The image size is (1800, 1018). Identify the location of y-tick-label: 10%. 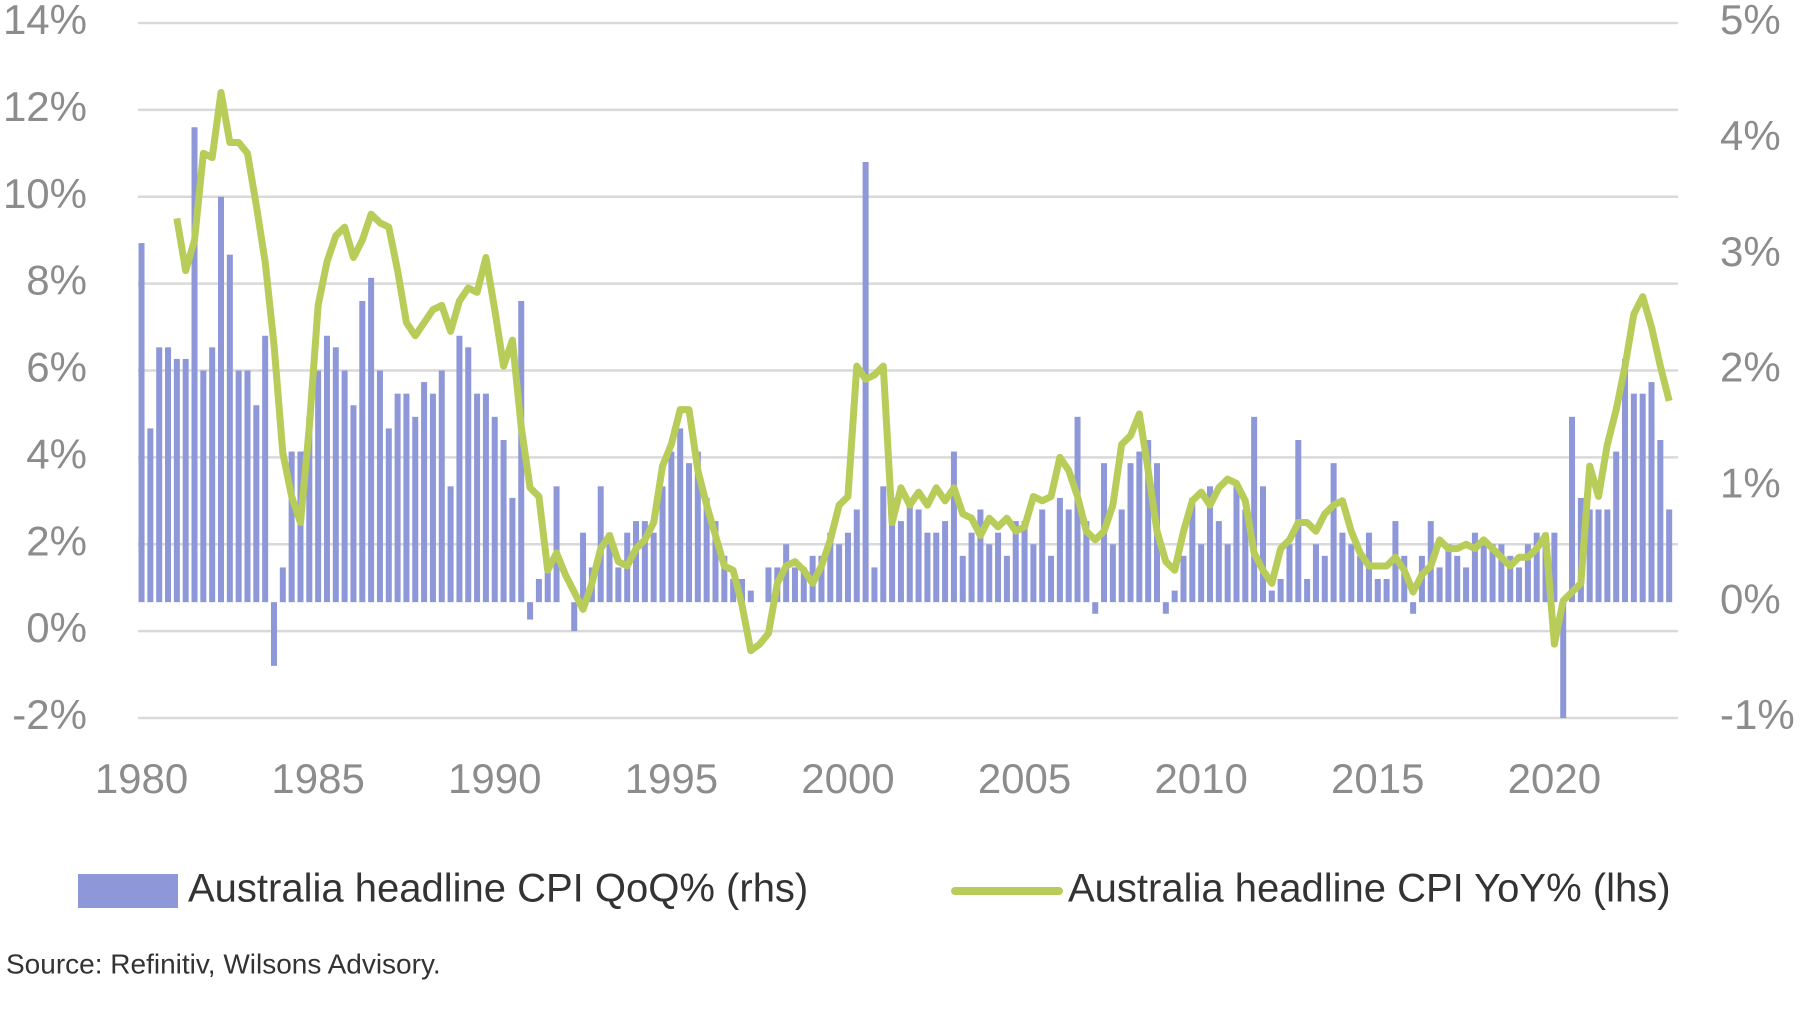
(45, 193).